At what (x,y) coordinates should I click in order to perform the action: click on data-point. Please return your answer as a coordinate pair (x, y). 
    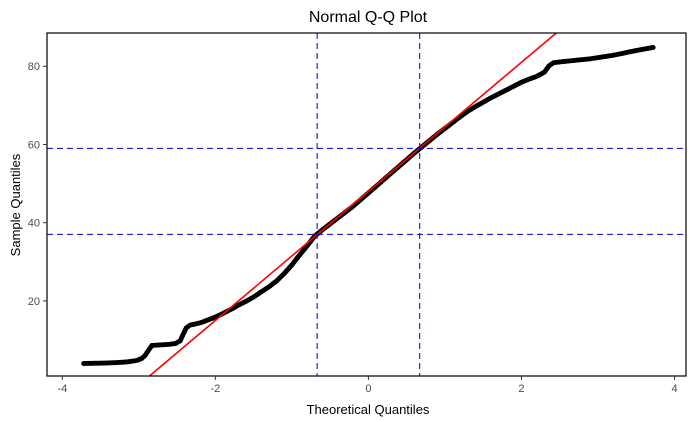
    Looking at the image, I should click on (653, 47).